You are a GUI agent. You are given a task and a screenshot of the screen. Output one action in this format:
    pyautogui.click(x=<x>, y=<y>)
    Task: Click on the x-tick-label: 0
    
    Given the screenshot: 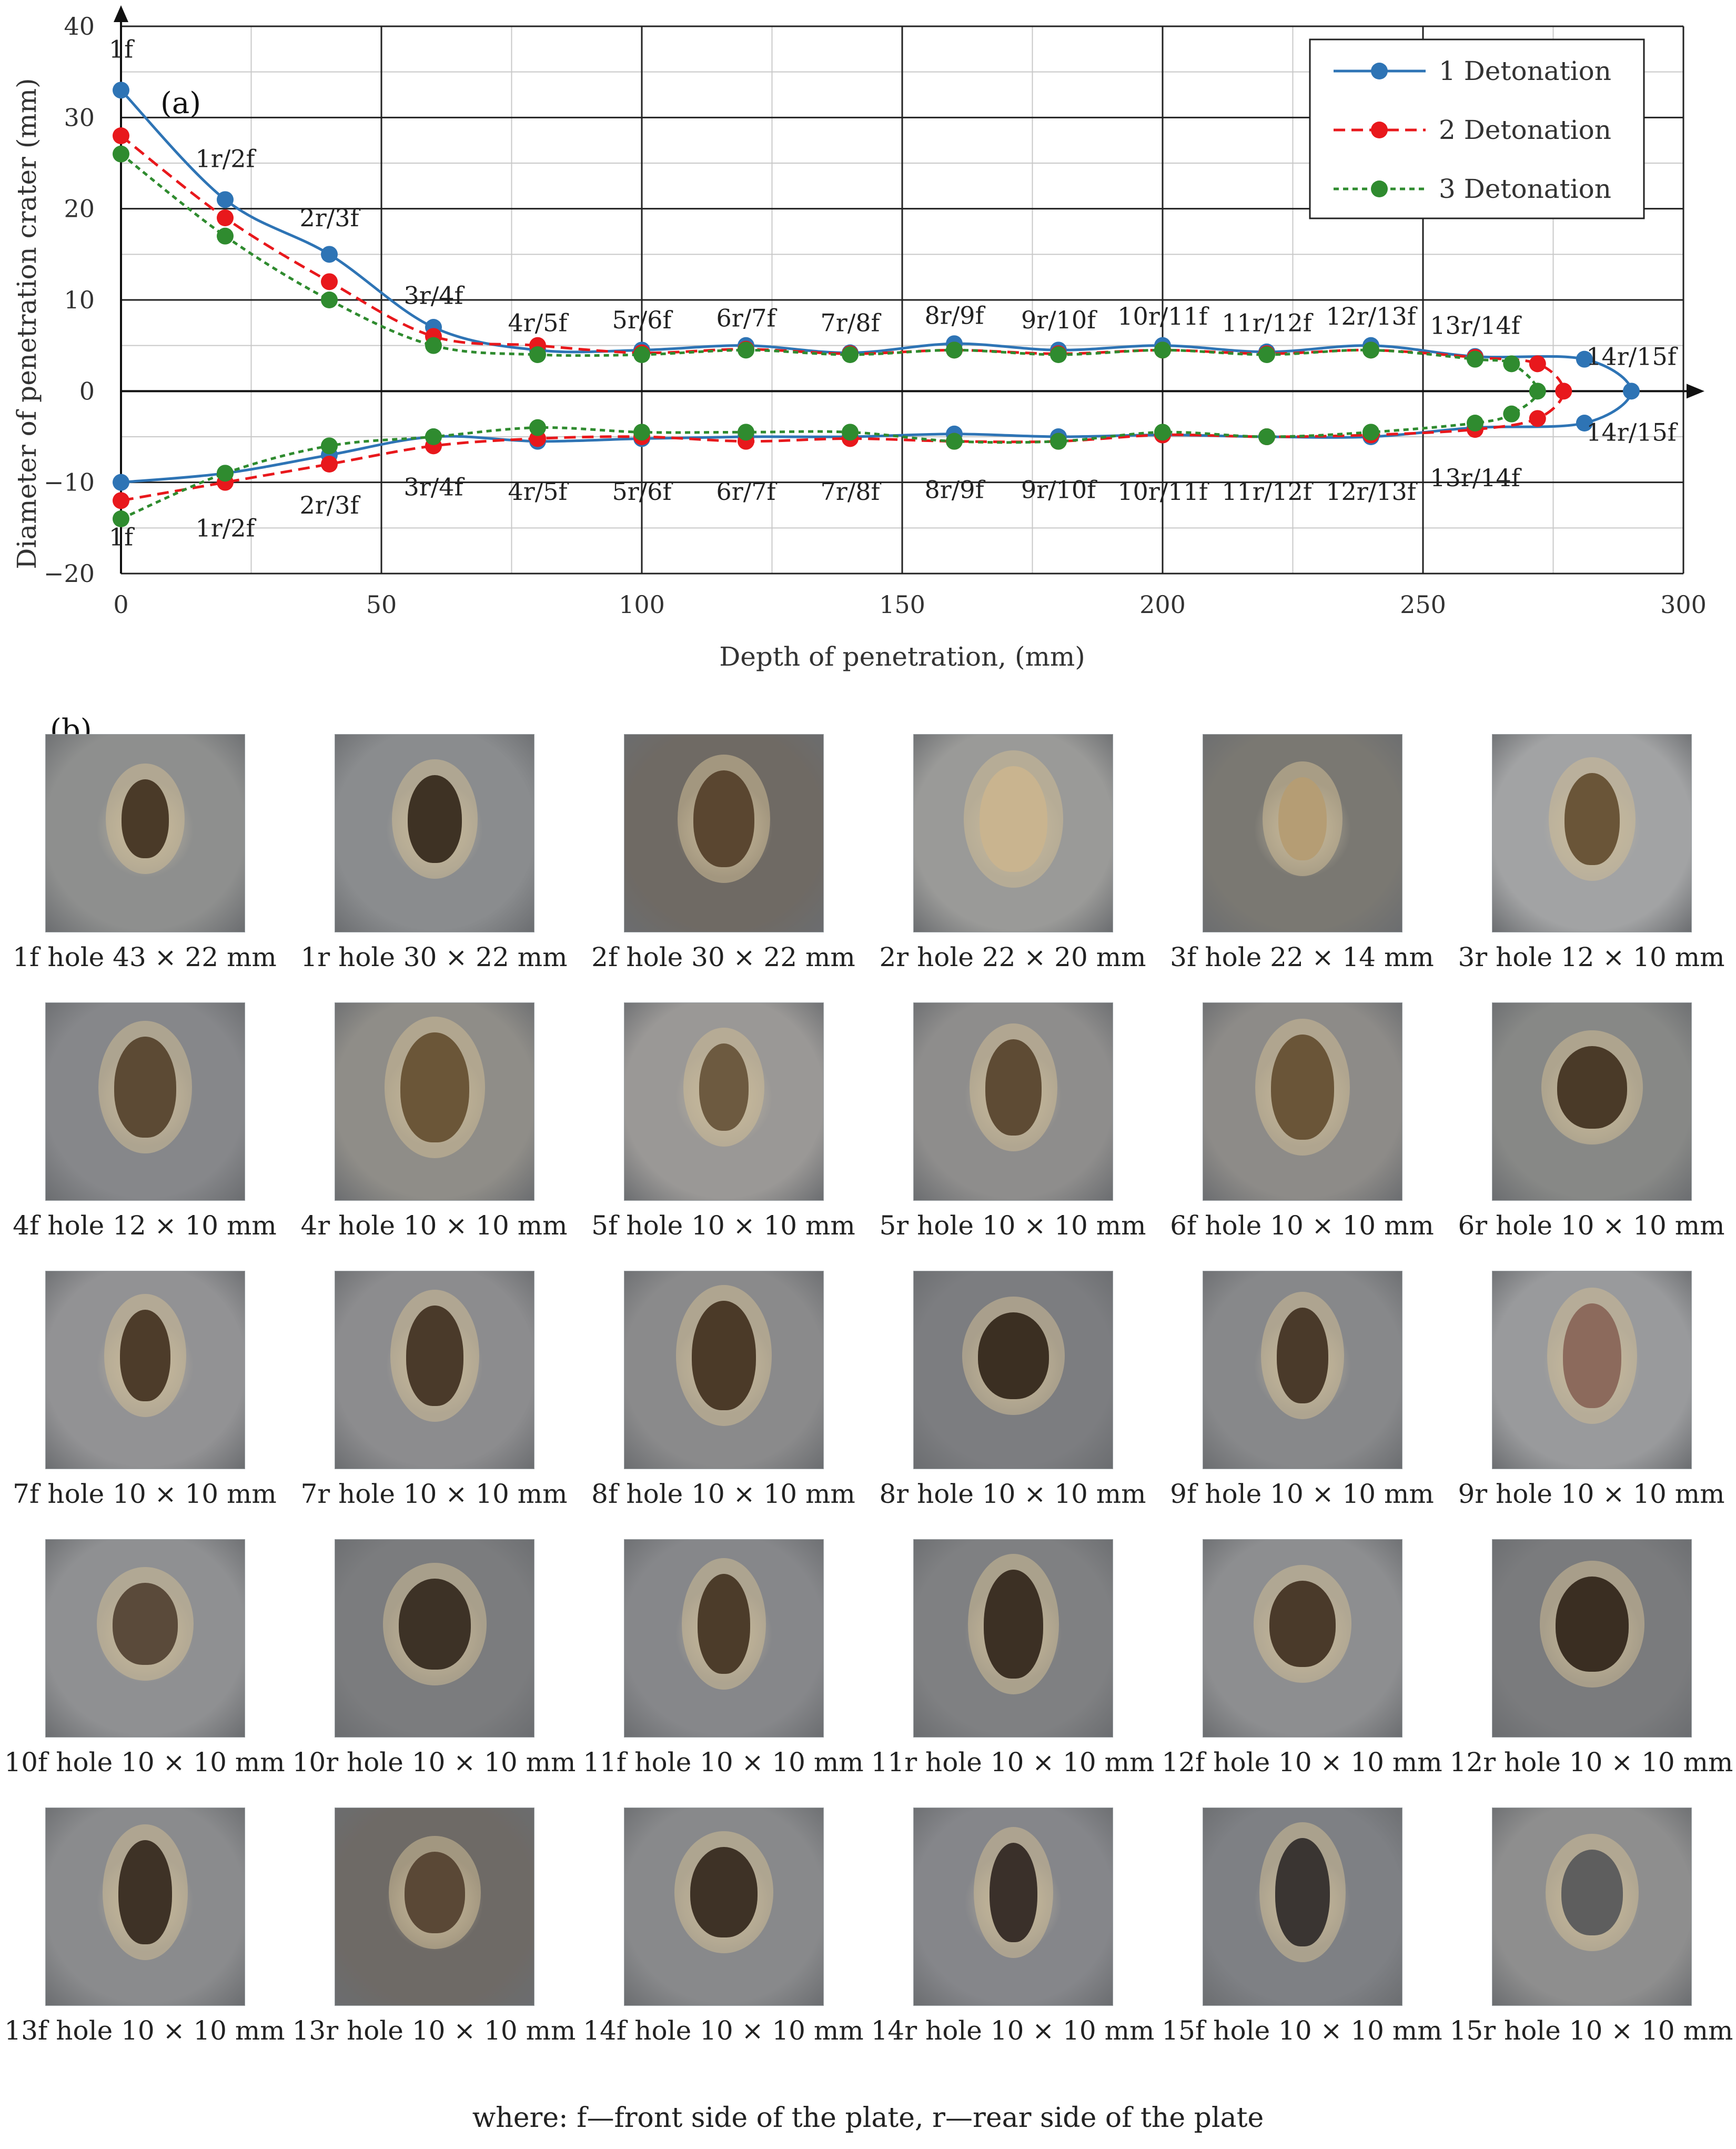 What is the action you would take?
    pyautogui.click(x=120, y=604)
    